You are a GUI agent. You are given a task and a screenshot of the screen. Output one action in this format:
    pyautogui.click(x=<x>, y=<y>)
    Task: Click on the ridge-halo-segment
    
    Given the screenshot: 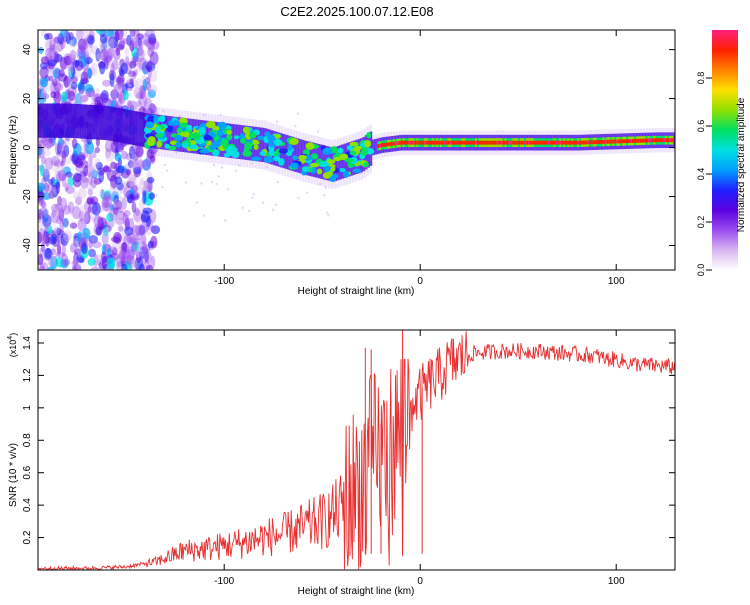 What is the action you would take?
    pyautogui.click(x=341, y=162)
    